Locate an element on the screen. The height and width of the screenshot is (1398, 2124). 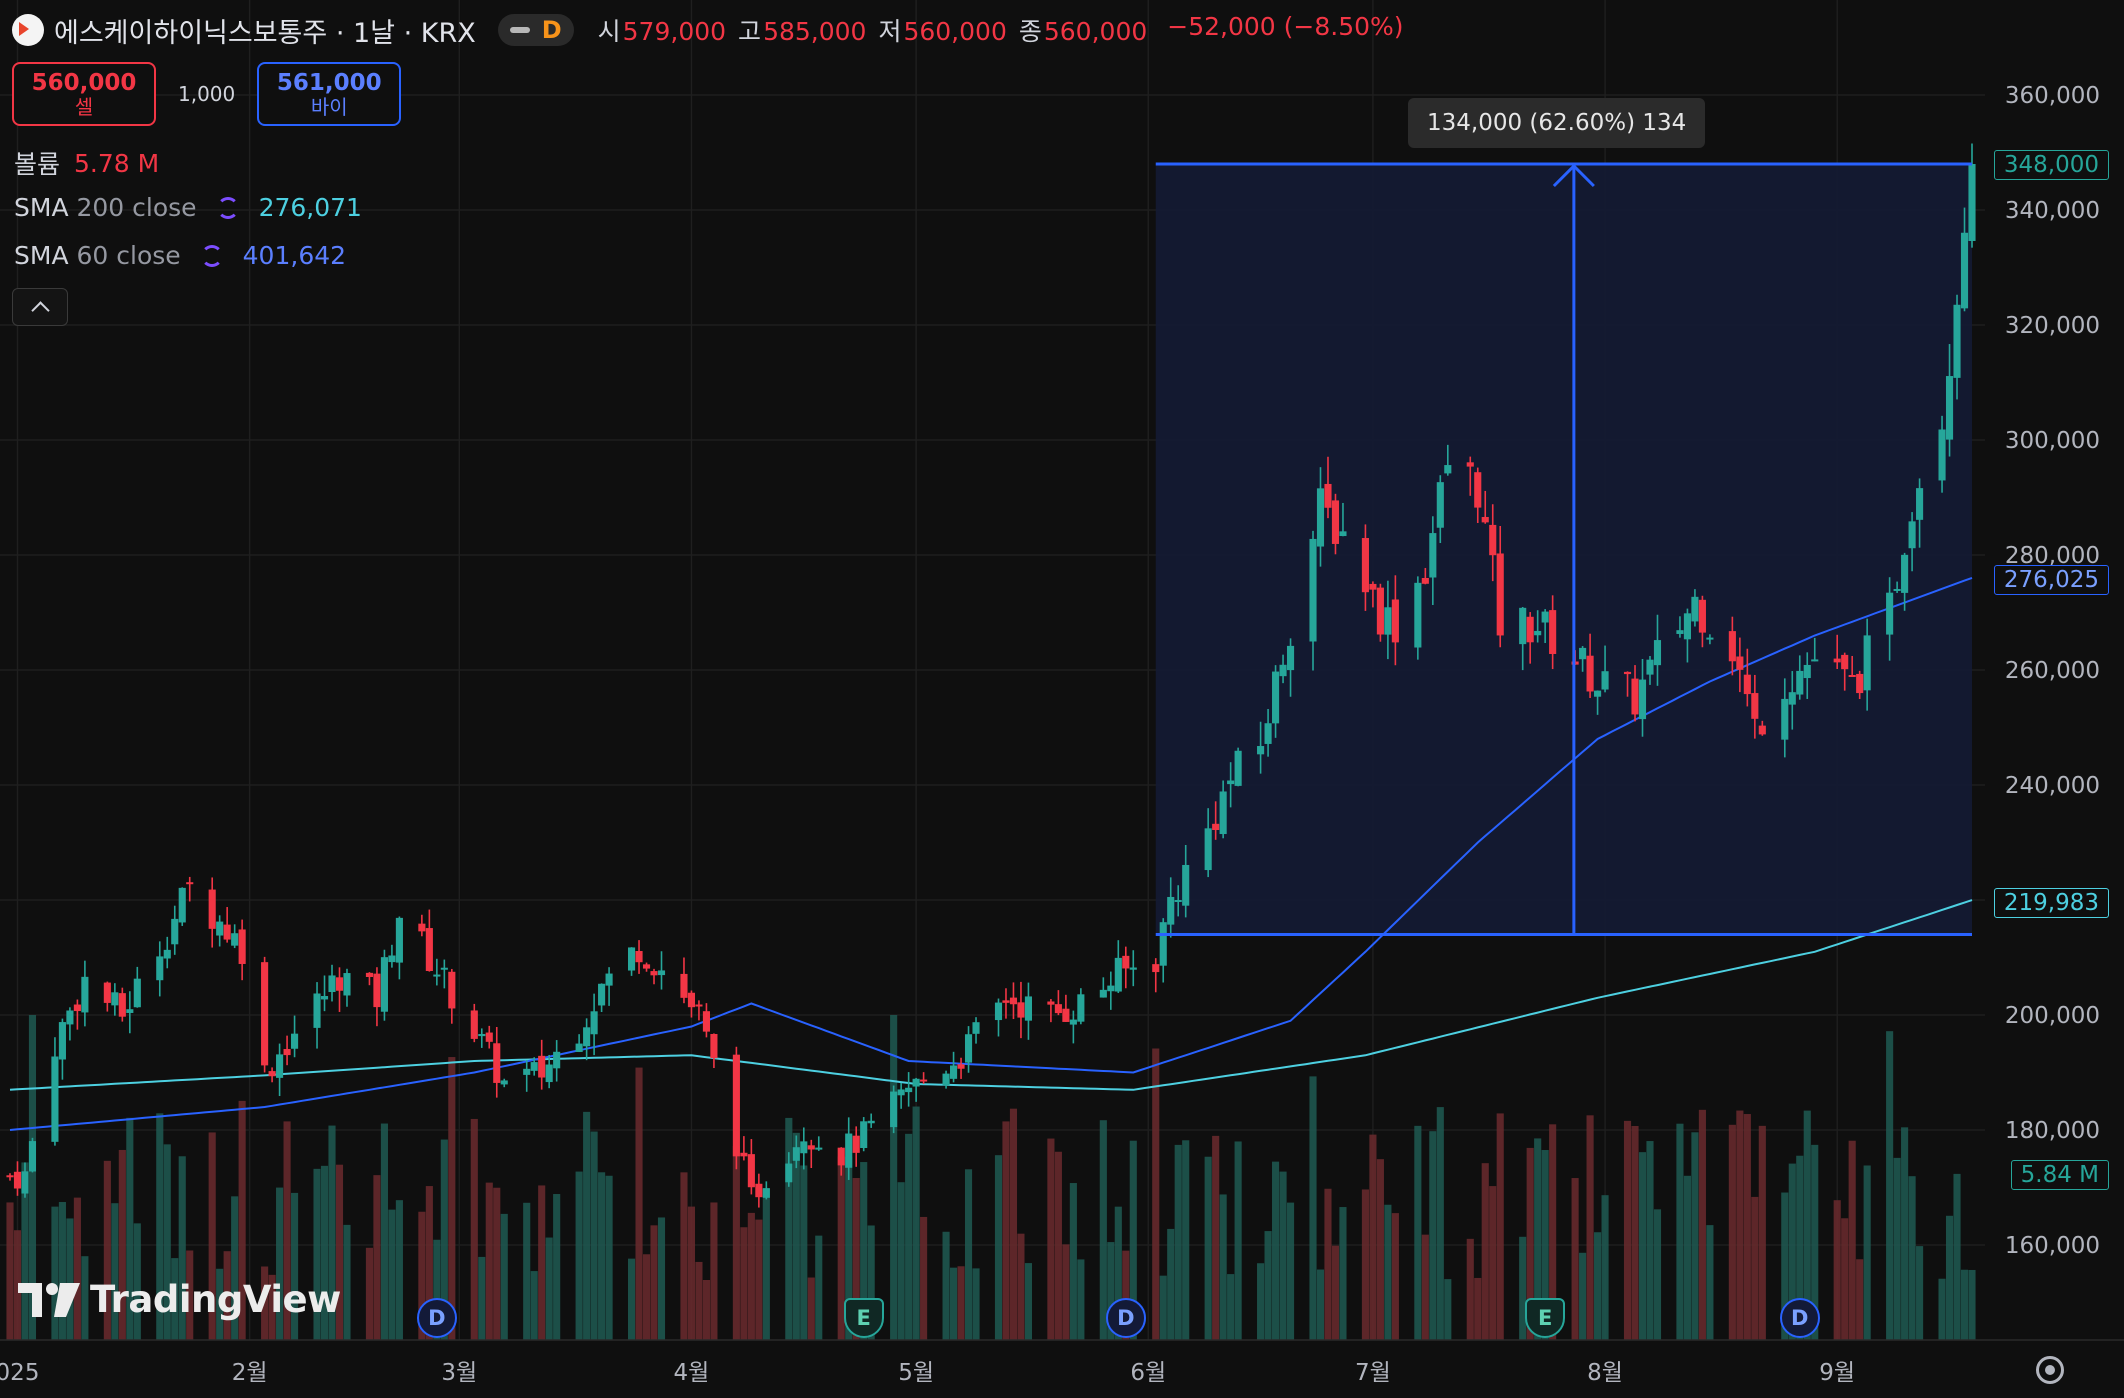
interval-badge: D is located at coordinates (551, 30).